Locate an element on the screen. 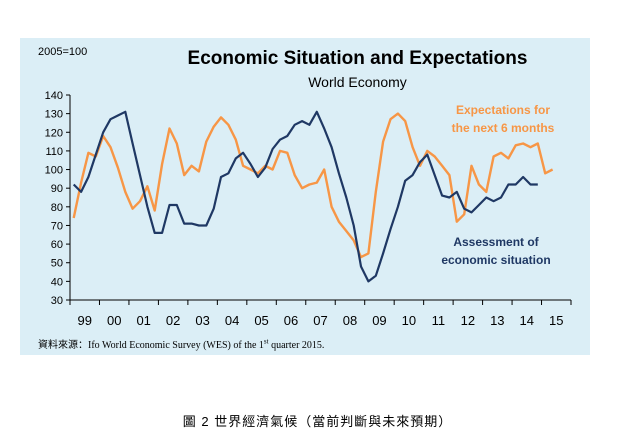 The height and width of the screenshot is (445, 635). chart-title: Economic Situation and Expectations is located at coordinates (357, 58).